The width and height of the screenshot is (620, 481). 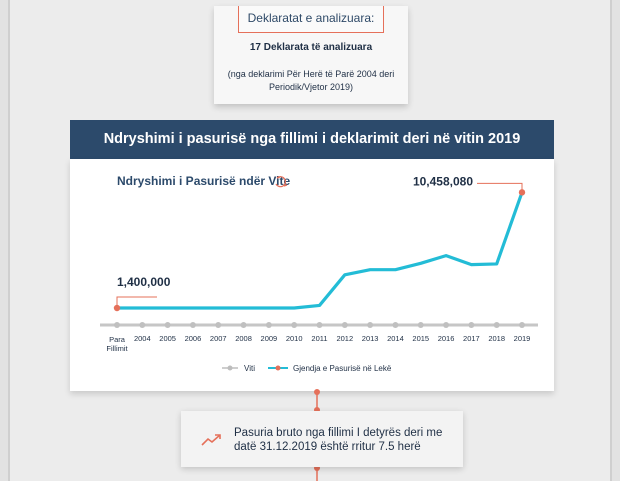 What do you see at coordinates (443, 181) in the screenshot?
I see `end-value-label: 10,458,080` at bounding box center [443, 181].